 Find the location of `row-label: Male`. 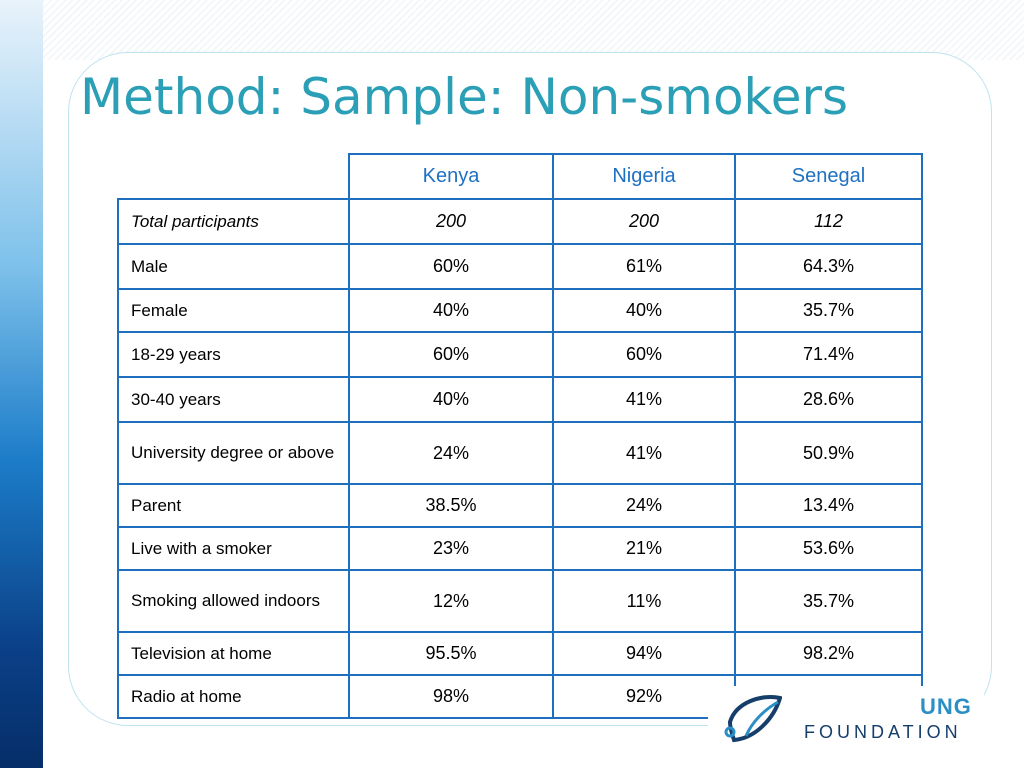

row-label: Male is located at coordinates (233, 266).